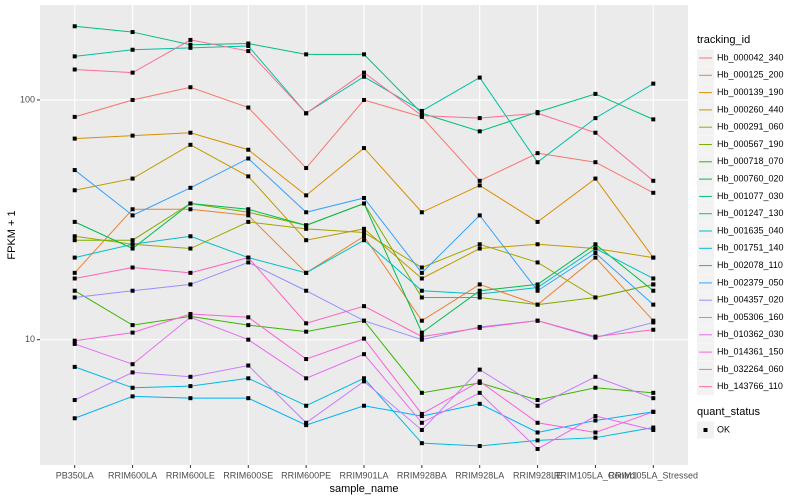  What do you see at coordinates (750, 144) in the screenshot?
I see `legend-label: Hb_000567_190` at bounding box center [750, 144].